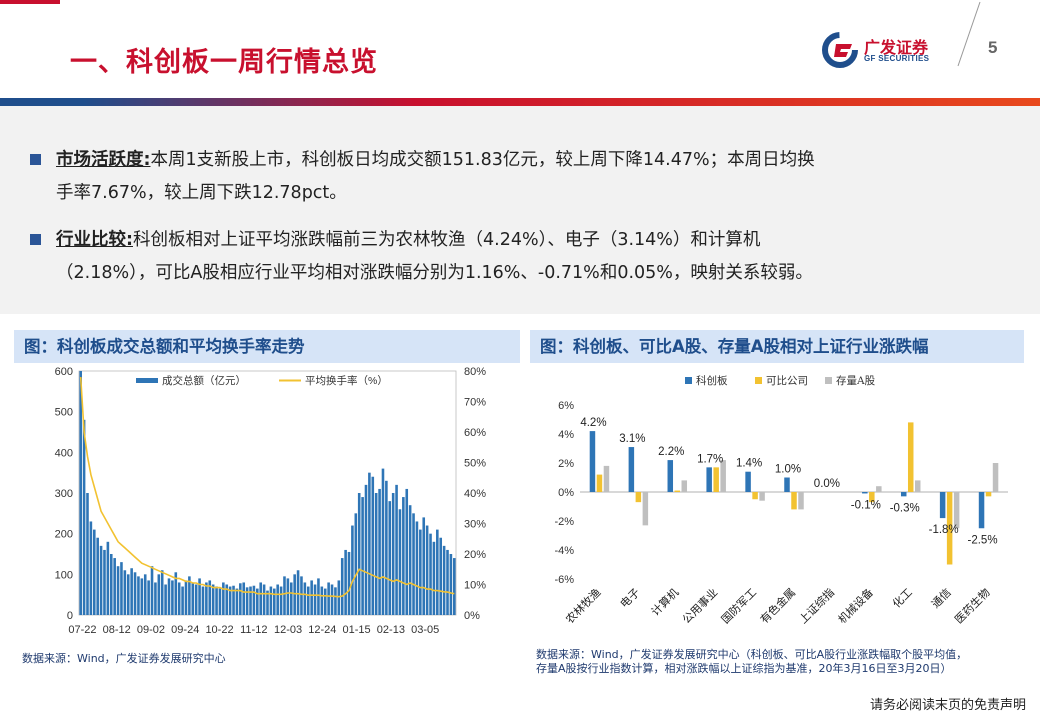  Describe the element at coordinates (425, 630) in the screenshot. I see `x-tick-label: 03-05` at that location.